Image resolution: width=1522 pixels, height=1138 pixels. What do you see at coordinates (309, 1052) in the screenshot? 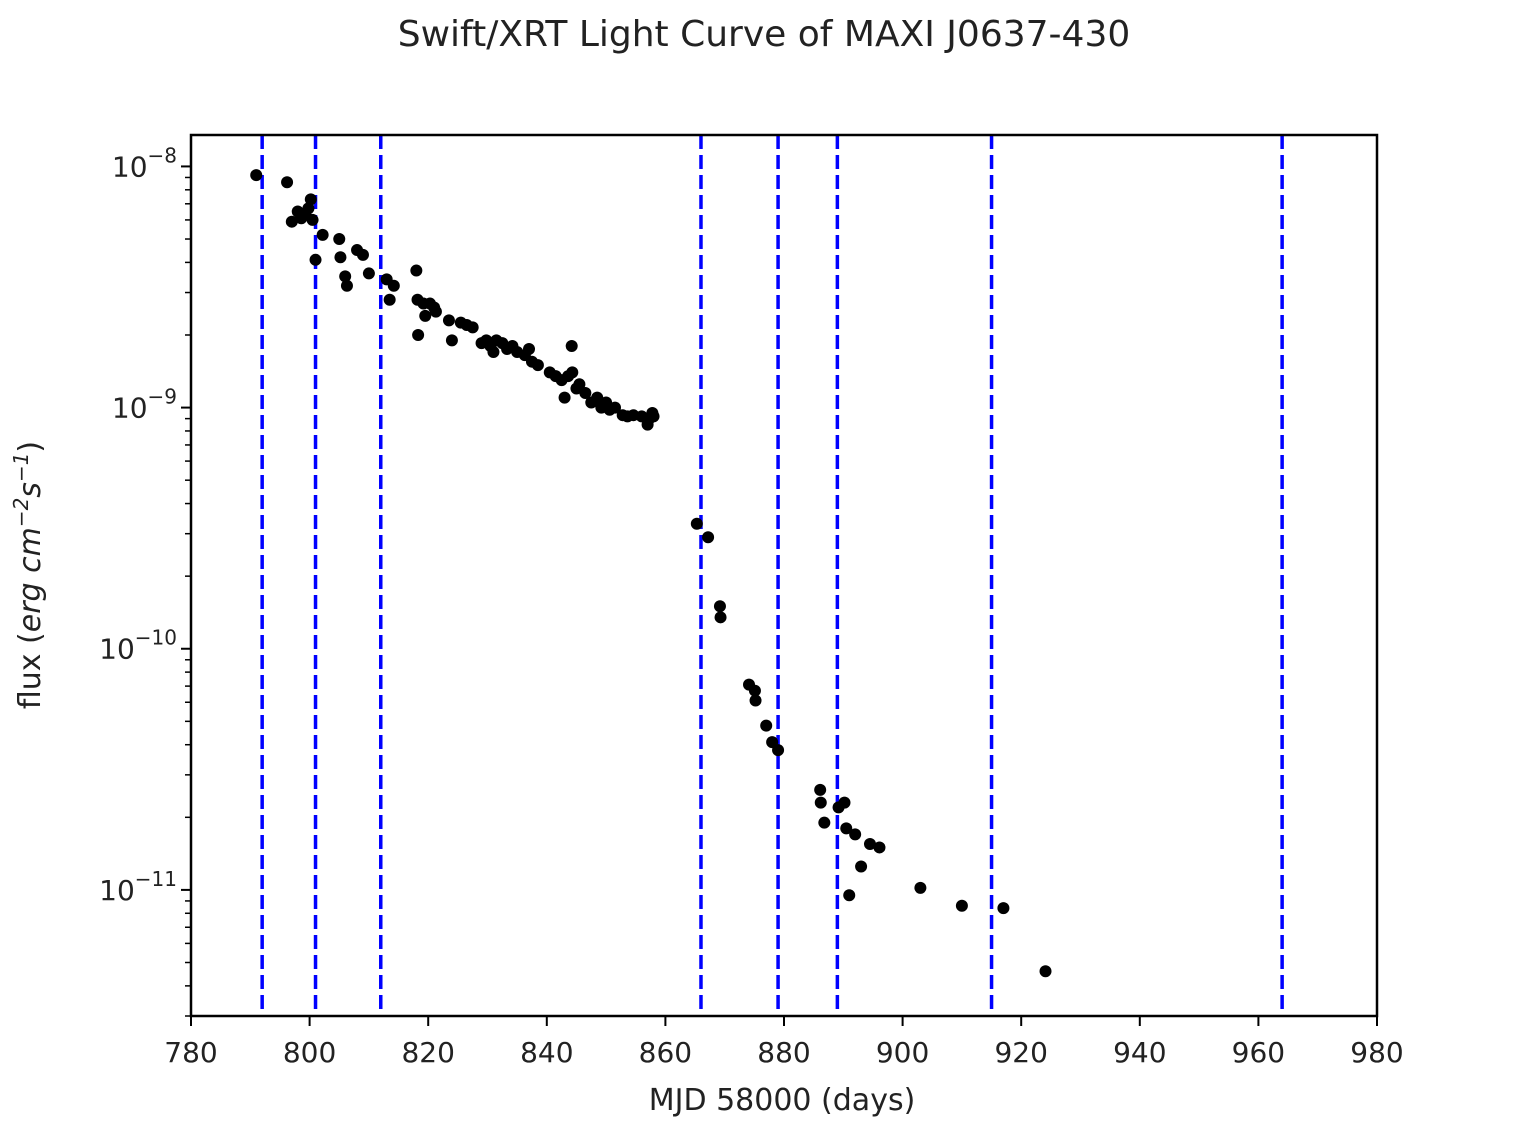
I see `x-tick-label: 800` at bounding box center [309, 1052].